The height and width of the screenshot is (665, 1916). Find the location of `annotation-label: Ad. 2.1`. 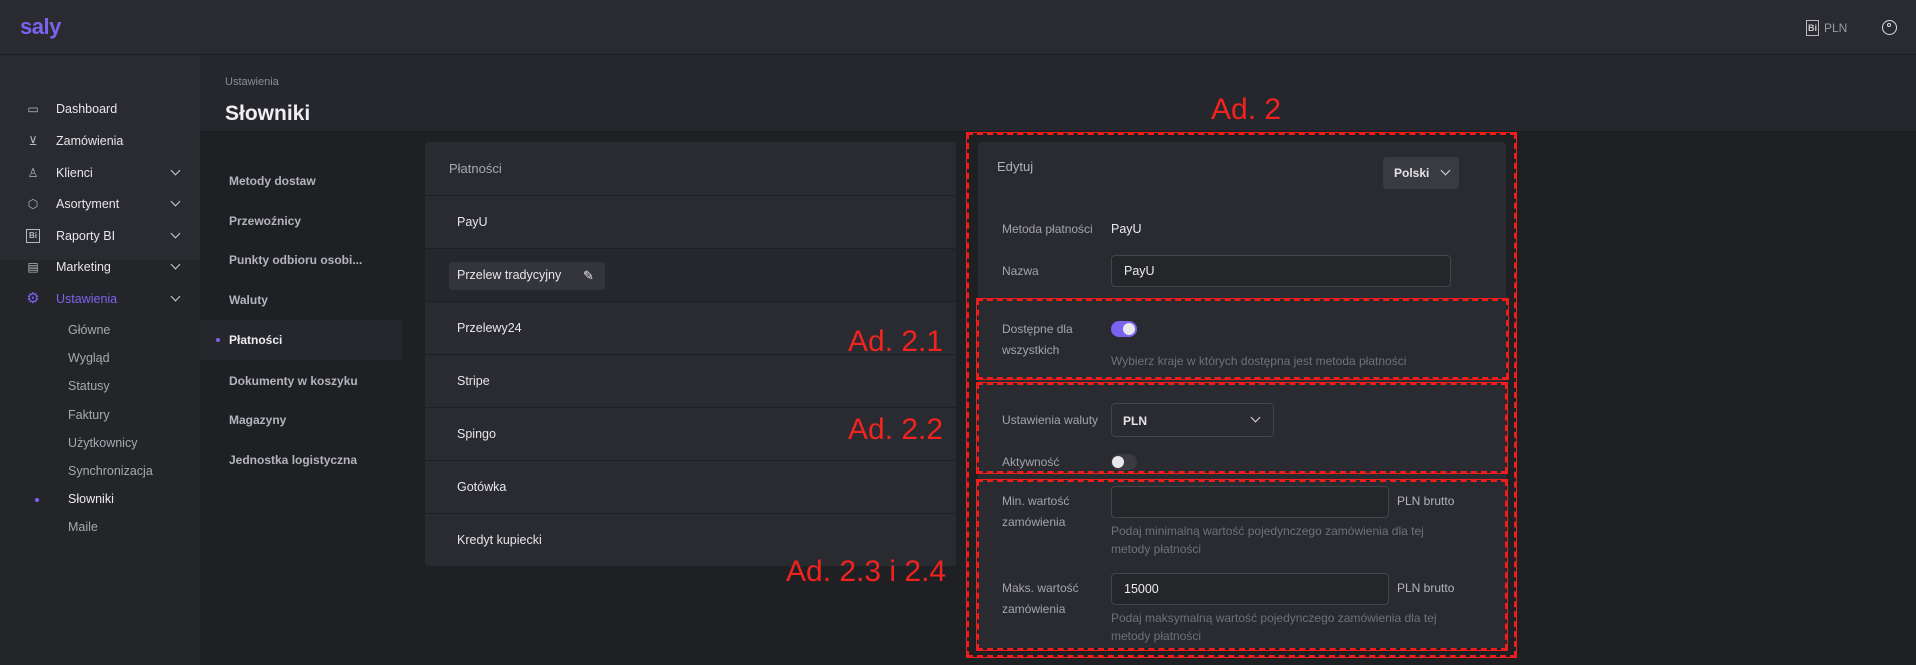

annotation-label: Ad. 2.1 is located at coordinates (896, 341).